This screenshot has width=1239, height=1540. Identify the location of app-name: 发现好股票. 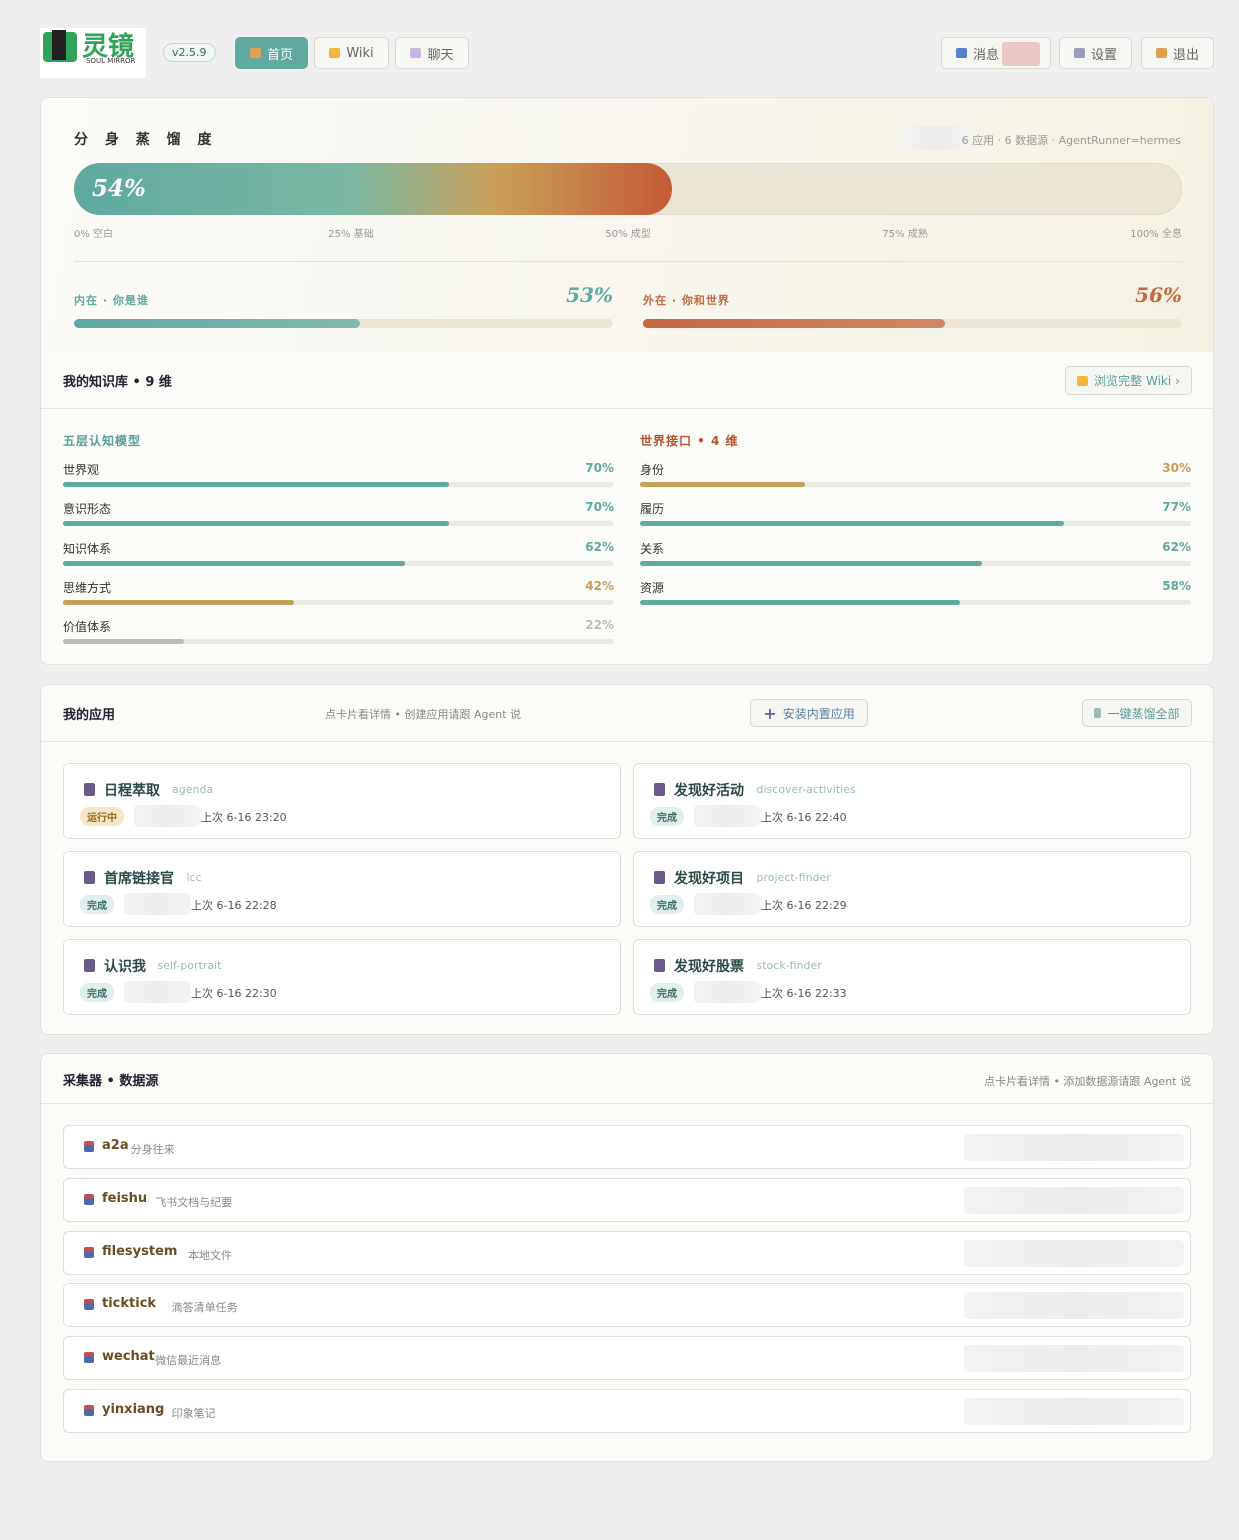
(709, 967).